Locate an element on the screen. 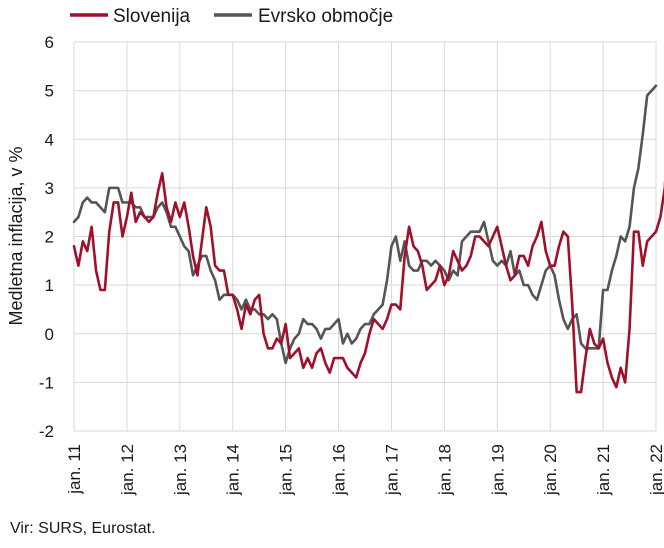  x-tick-label: jan. 21 is located at coordinates (603, 470).